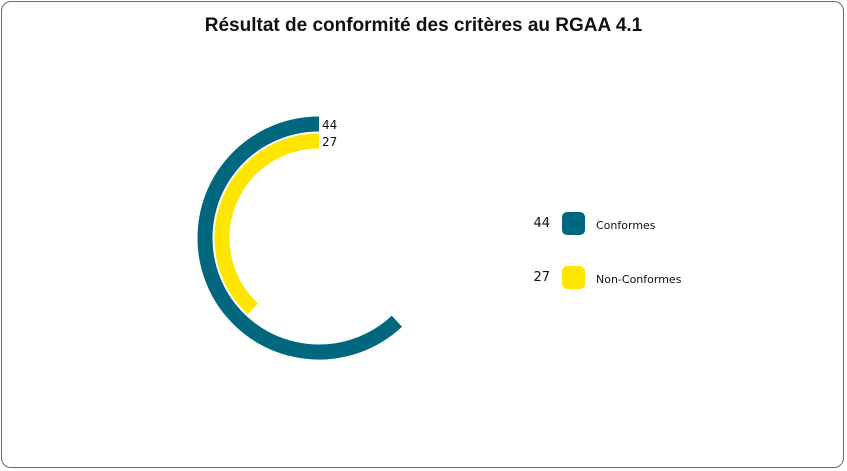  I want to click on legend-item-non-conformes: 27 Non-Conformes, so click(630, 278).